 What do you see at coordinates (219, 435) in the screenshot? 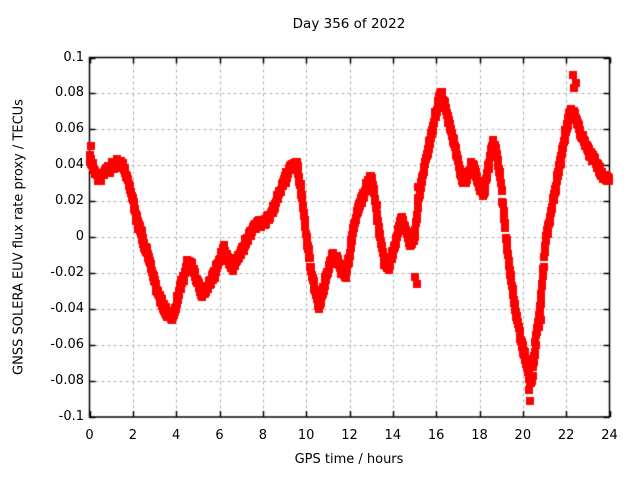
I see `x-tick-label: 6` at bounding box center [219, 435].